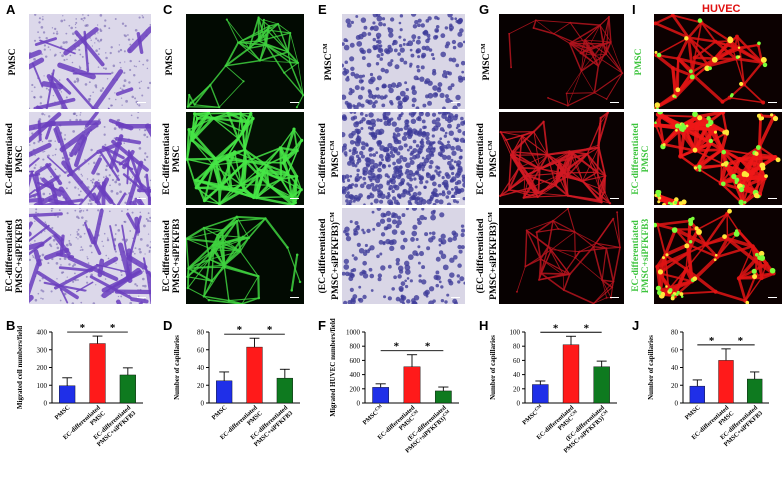  I want to click on y-axis-label: Migrated HUVEC numbers/field, so click(333, 367).